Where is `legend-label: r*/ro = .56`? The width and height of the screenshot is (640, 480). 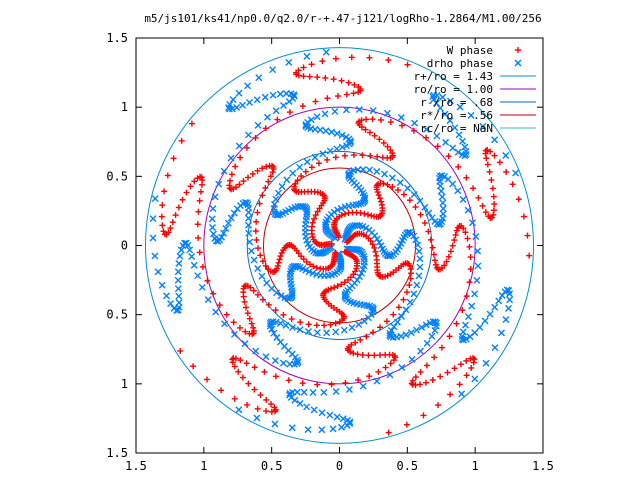 legend-label: r*/ro = .56 is located at coordinates (456, 115).